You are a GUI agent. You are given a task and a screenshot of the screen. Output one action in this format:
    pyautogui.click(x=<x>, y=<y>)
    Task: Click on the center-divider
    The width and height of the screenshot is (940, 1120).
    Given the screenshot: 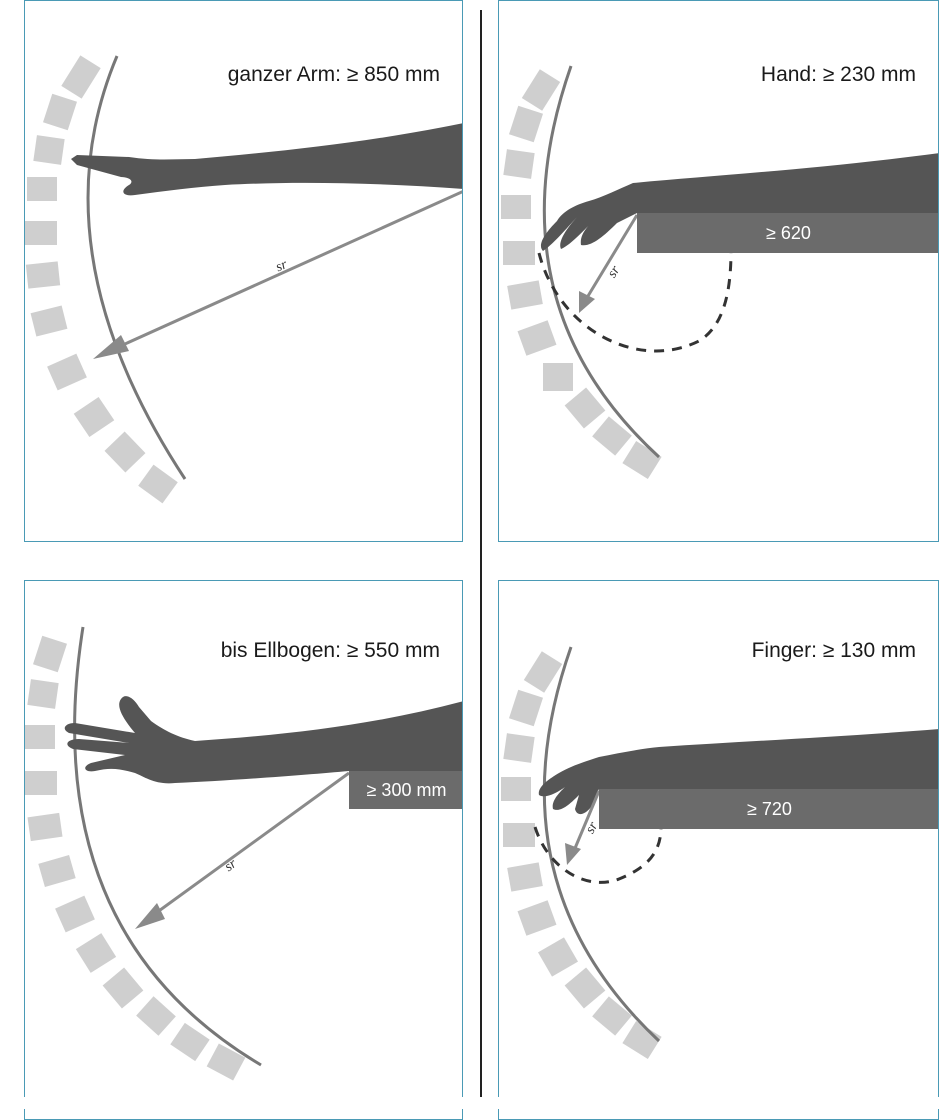 What is the action you would take?
    pyautogui.click(x=481, y=559)
    